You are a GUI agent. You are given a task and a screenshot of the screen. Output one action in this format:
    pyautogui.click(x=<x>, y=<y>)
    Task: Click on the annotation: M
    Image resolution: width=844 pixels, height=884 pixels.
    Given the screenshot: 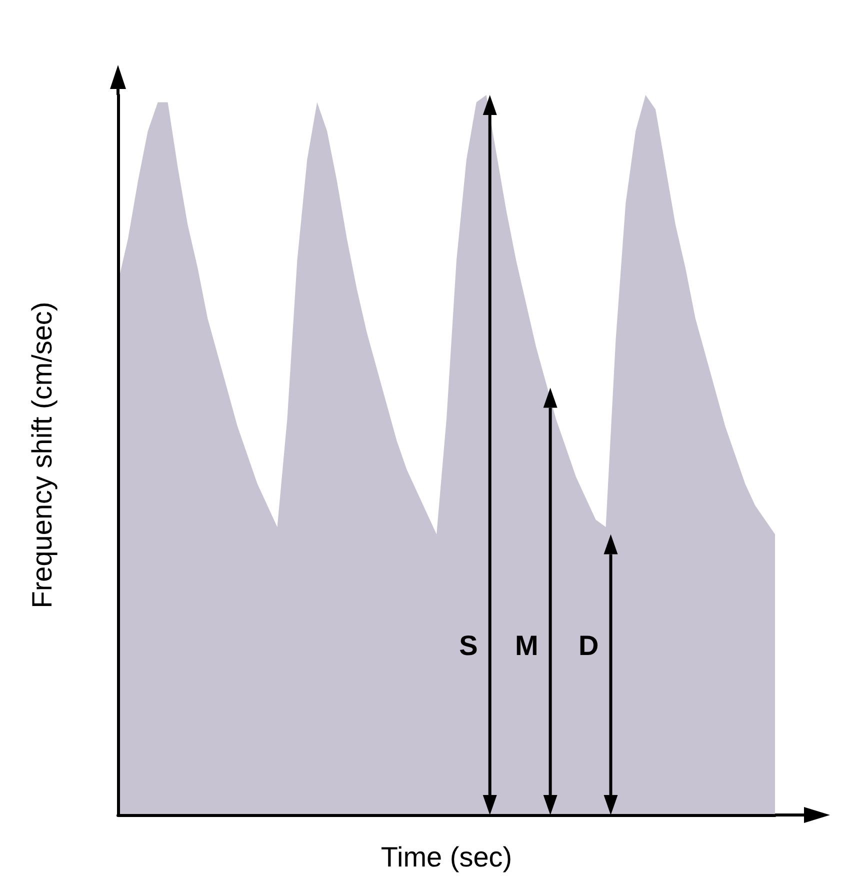 What is the action you would take?
    pyautogui.click(x=526, y=645)
    